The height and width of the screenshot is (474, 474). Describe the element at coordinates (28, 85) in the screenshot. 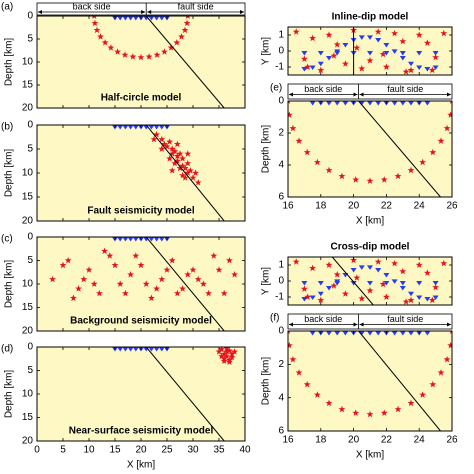

I see `y-tick-label: 15` at that location.